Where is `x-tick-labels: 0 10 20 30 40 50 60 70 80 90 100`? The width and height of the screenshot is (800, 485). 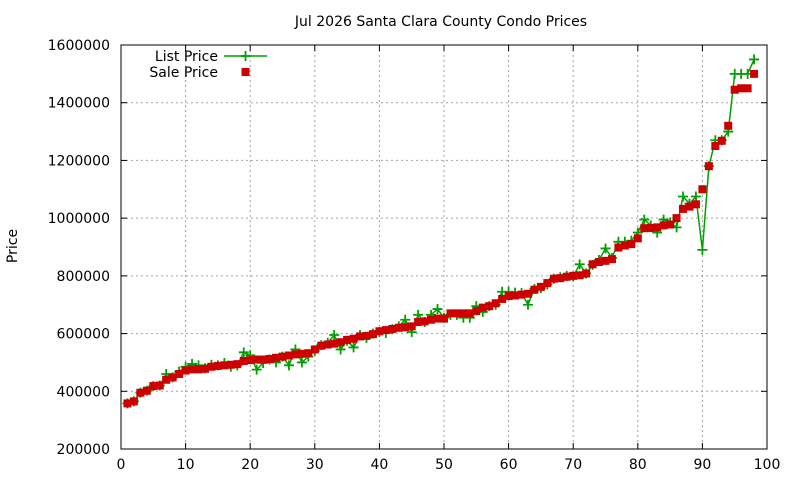 x-tick-labels: 0 10 20 30 40 50 60 70 80 90 100 is located at coordinates (449, 465).